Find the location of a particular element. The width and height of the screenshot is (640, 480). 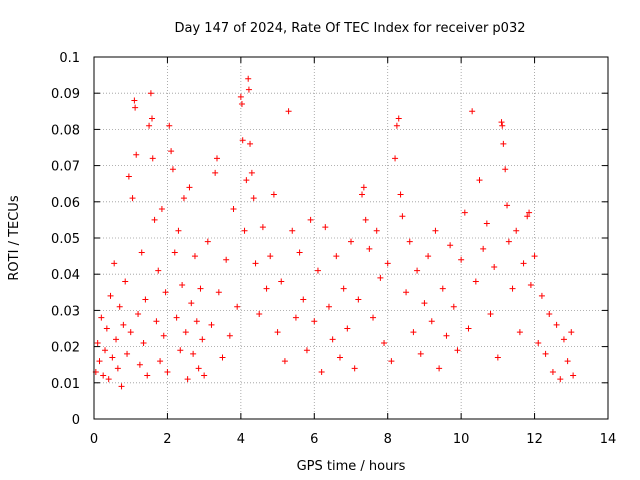

x-tick-label: 10 is located at coordinates (461, 439).